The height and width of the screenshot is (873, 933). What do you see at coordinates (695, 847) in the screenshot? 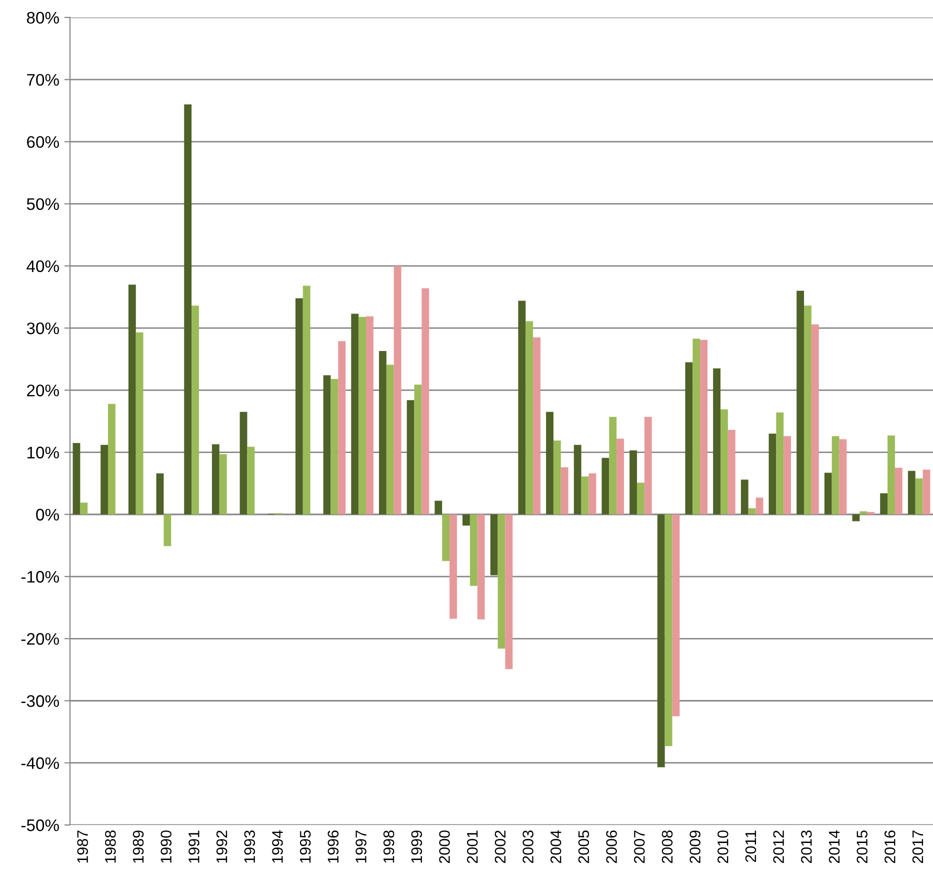
I see `x-tick-label: 2009` at bounding box center [695, 847].